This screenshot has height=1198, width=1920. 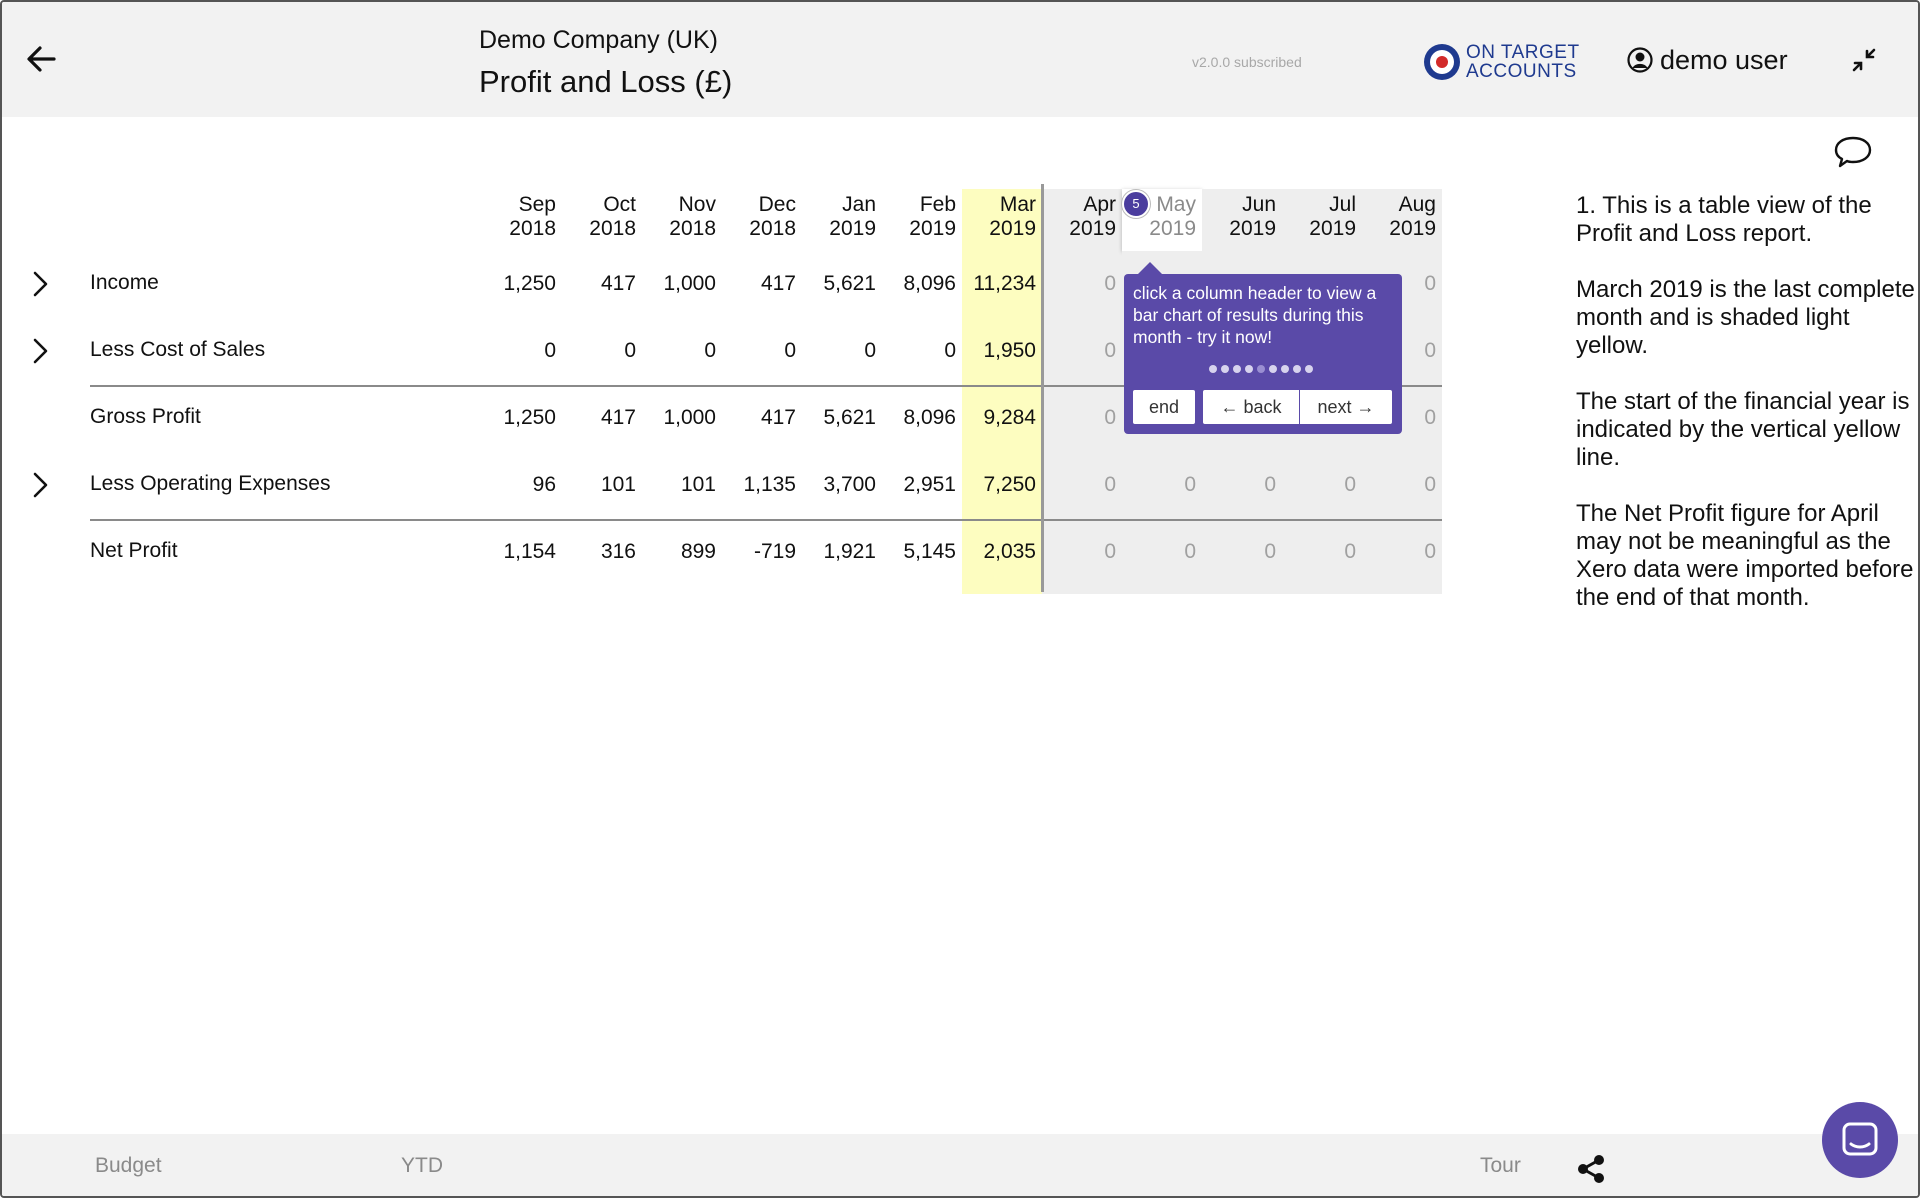 I want to click on column-header-oct: Oct 2018, so click(x=602, y=220).